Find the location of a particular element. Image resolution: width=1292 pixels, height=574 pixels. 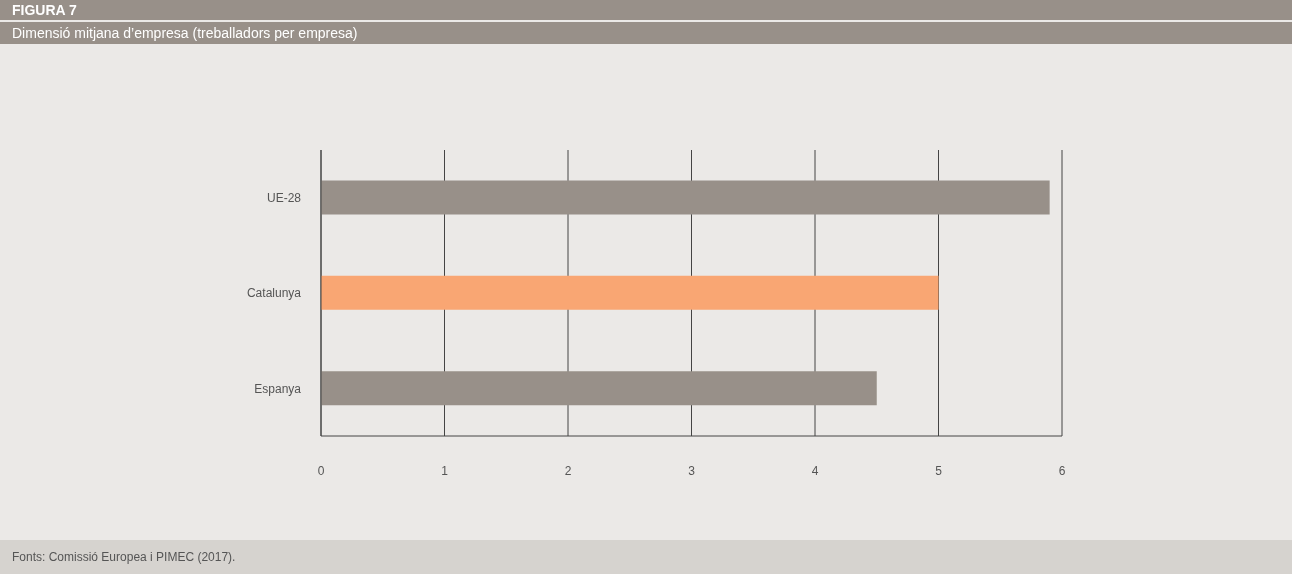

x-tick-label: 2 is located at coordinates (568, 470).